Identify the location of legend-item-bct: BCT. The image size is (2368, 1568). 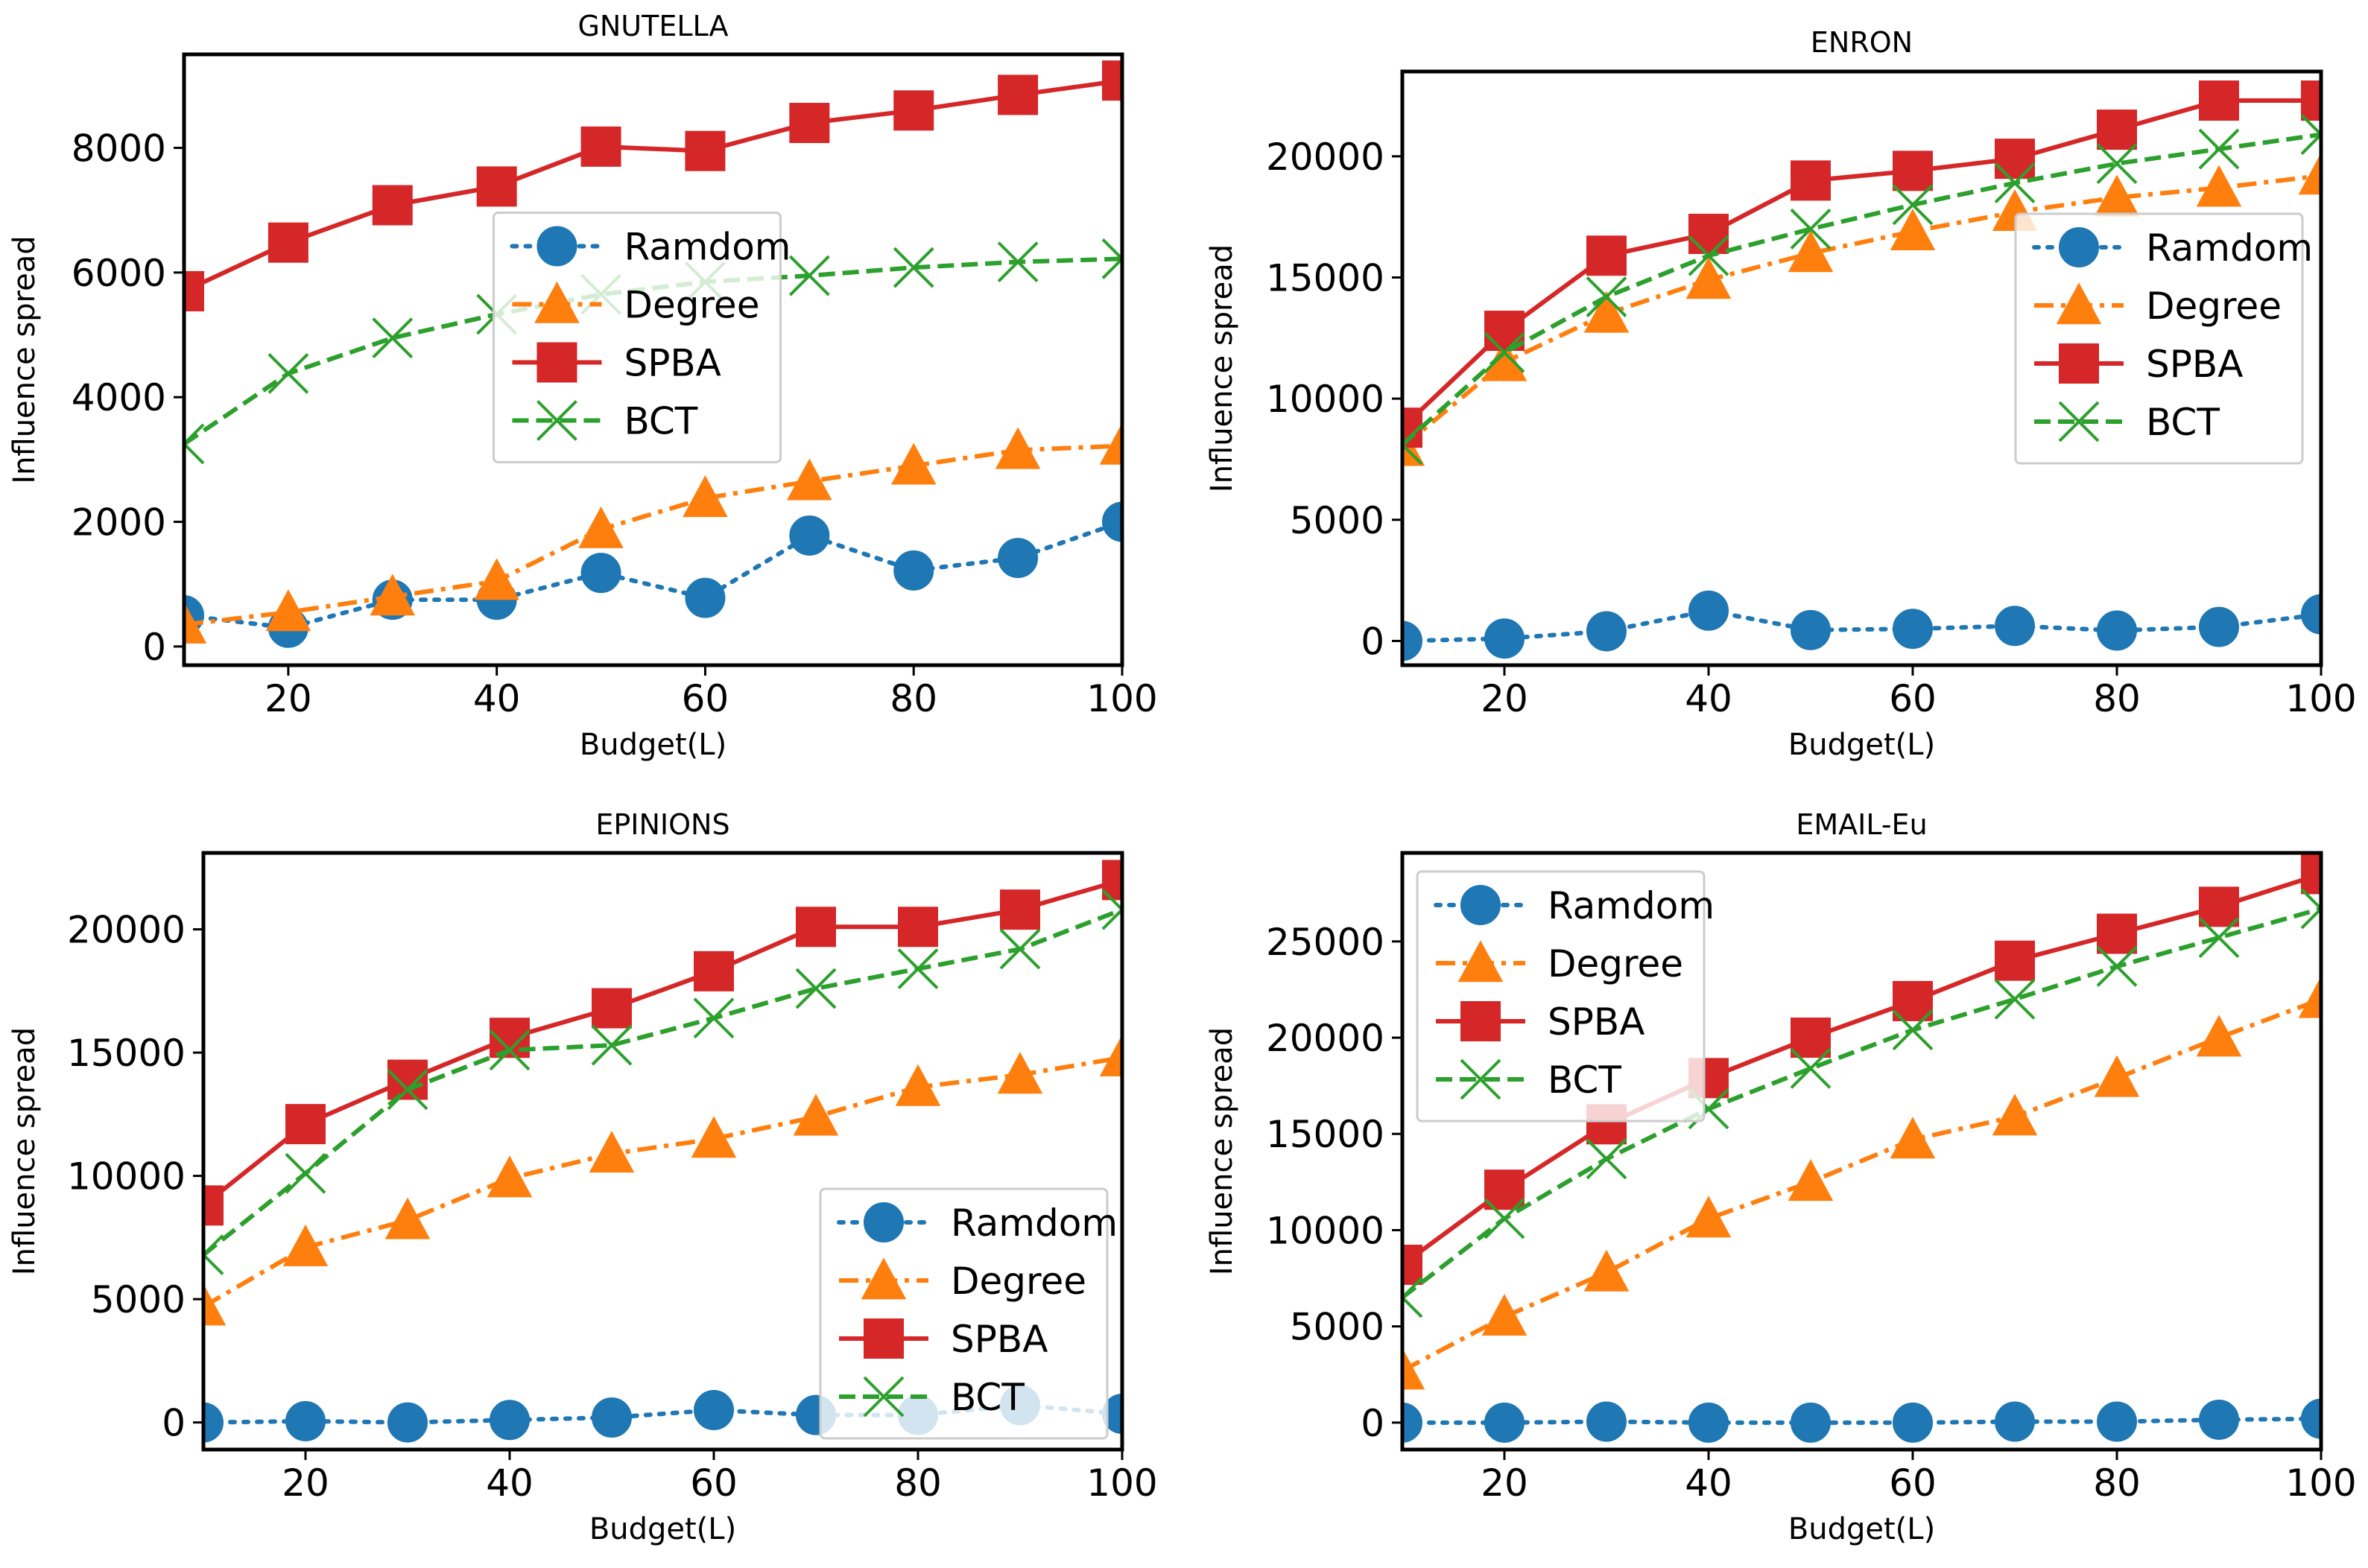
(605, 422).